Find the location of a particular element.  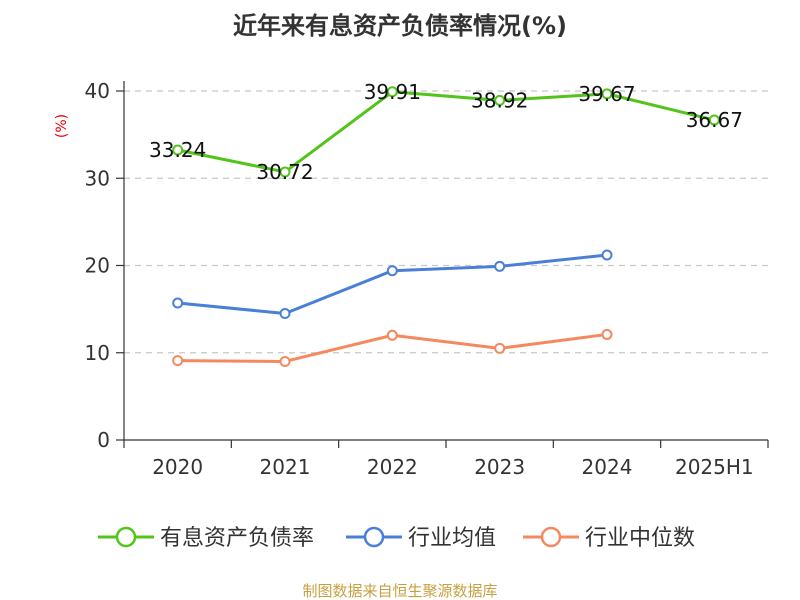

y-tick-label: 30 is located at coordinates (97, 178).